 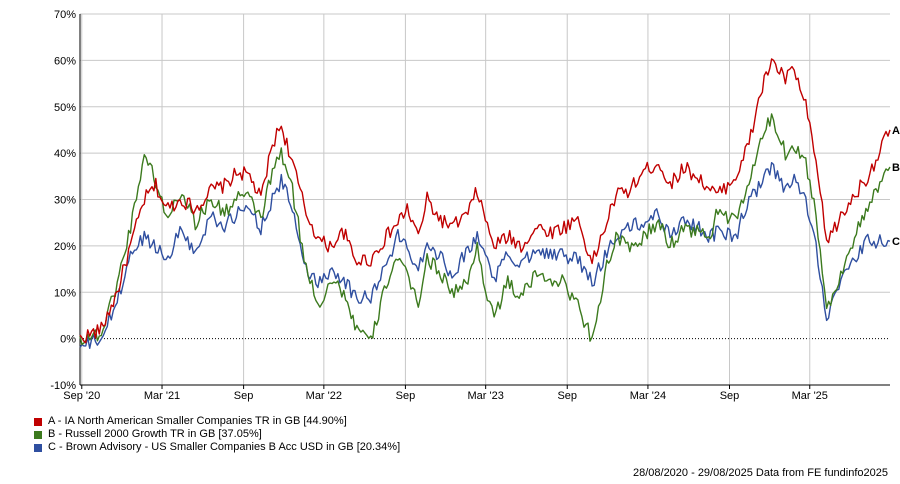 I want to click on x-tick-label: Mar '22, so click(x=324, y=396).